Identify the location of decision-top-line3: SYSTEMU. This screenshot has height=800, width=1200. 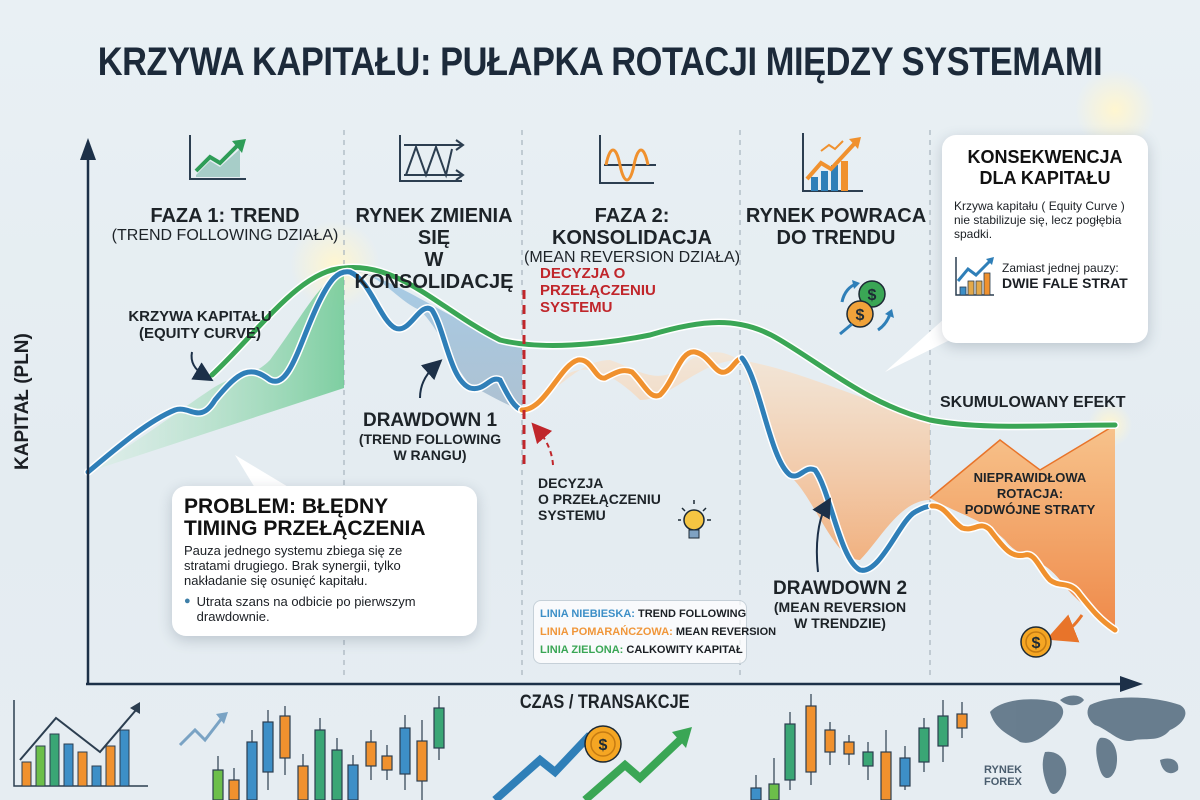
(576, 307).